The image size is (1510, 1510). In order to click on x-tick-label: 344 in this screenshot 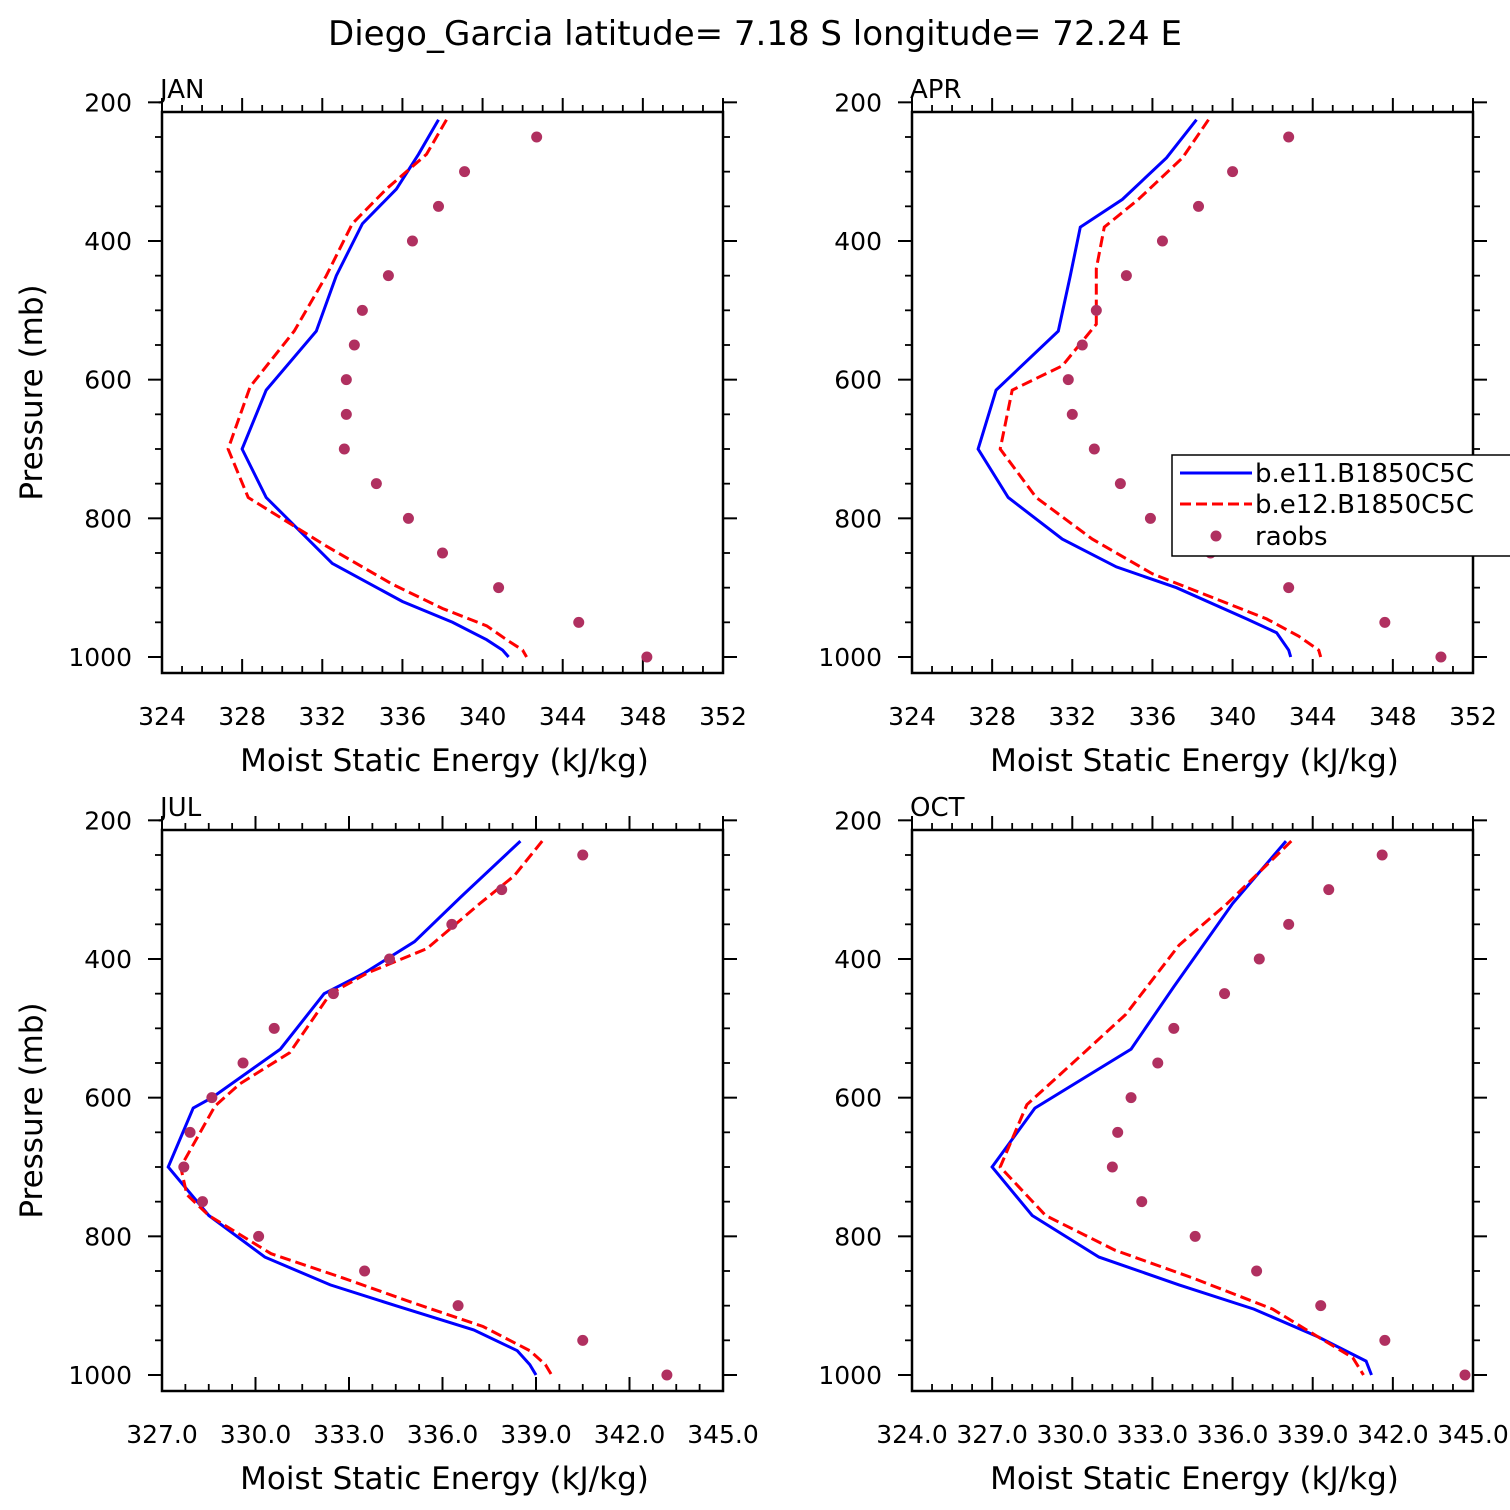, I will do `click(1313, 716)`.